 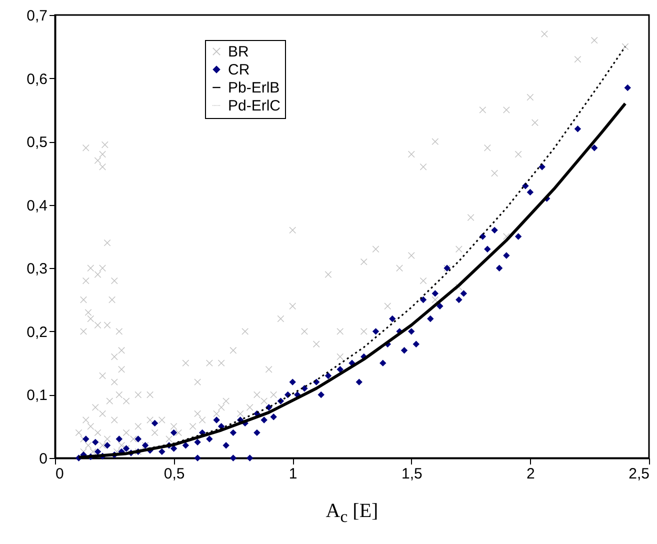 What do you see at coordinates (239, 70) in the screenshot?
I see `legend-label: CR` at bounding box center [239, 70].